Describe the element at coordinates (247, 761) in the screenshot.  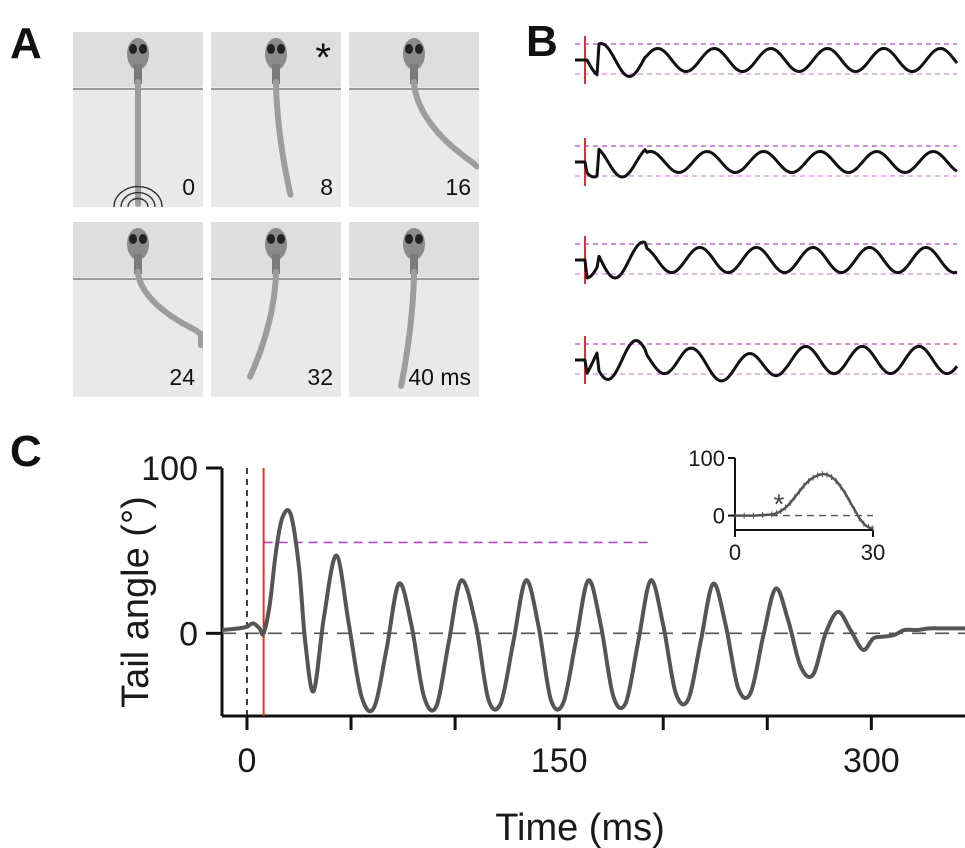
I see `x-tick-label: 0` at that location.